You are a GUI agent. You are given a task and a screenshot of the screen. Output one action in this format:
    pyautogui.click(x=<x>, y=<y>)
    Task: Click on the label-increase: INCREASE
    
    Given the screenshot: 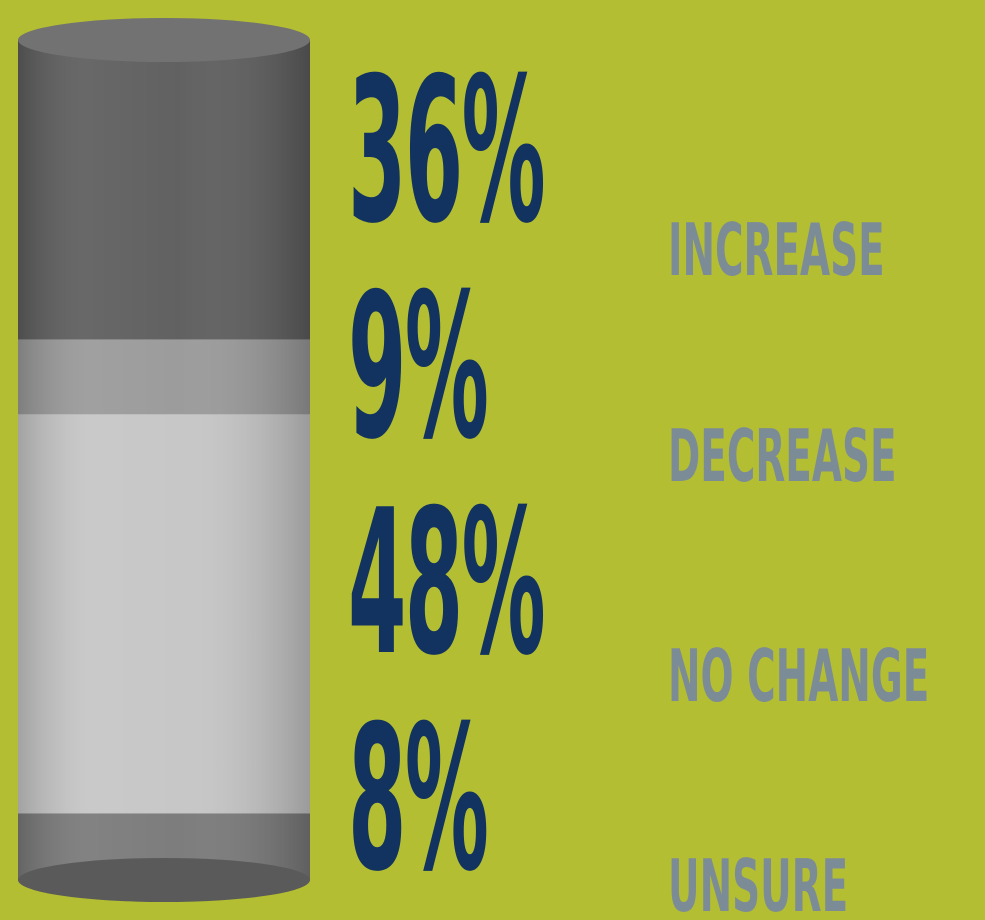 What is the action you would take?
    pyautogui.click(x=776, y=250)
    